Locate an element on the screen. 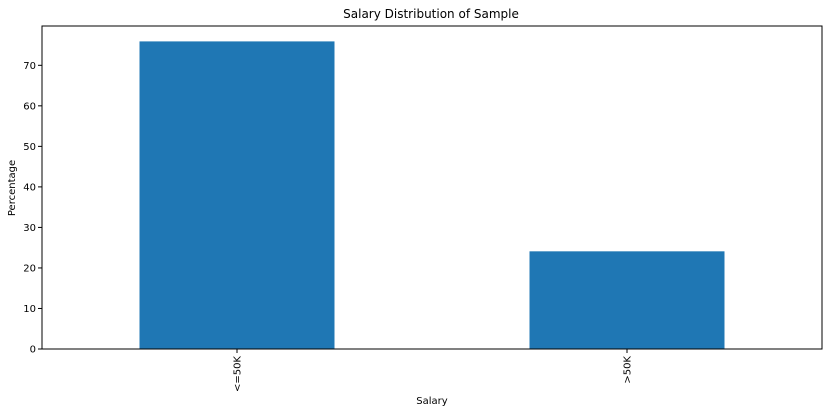 Image resolution: width=829 pixels, height=413 pixels. y-tick-label-7: 70 is located at coordinates (29, 66).